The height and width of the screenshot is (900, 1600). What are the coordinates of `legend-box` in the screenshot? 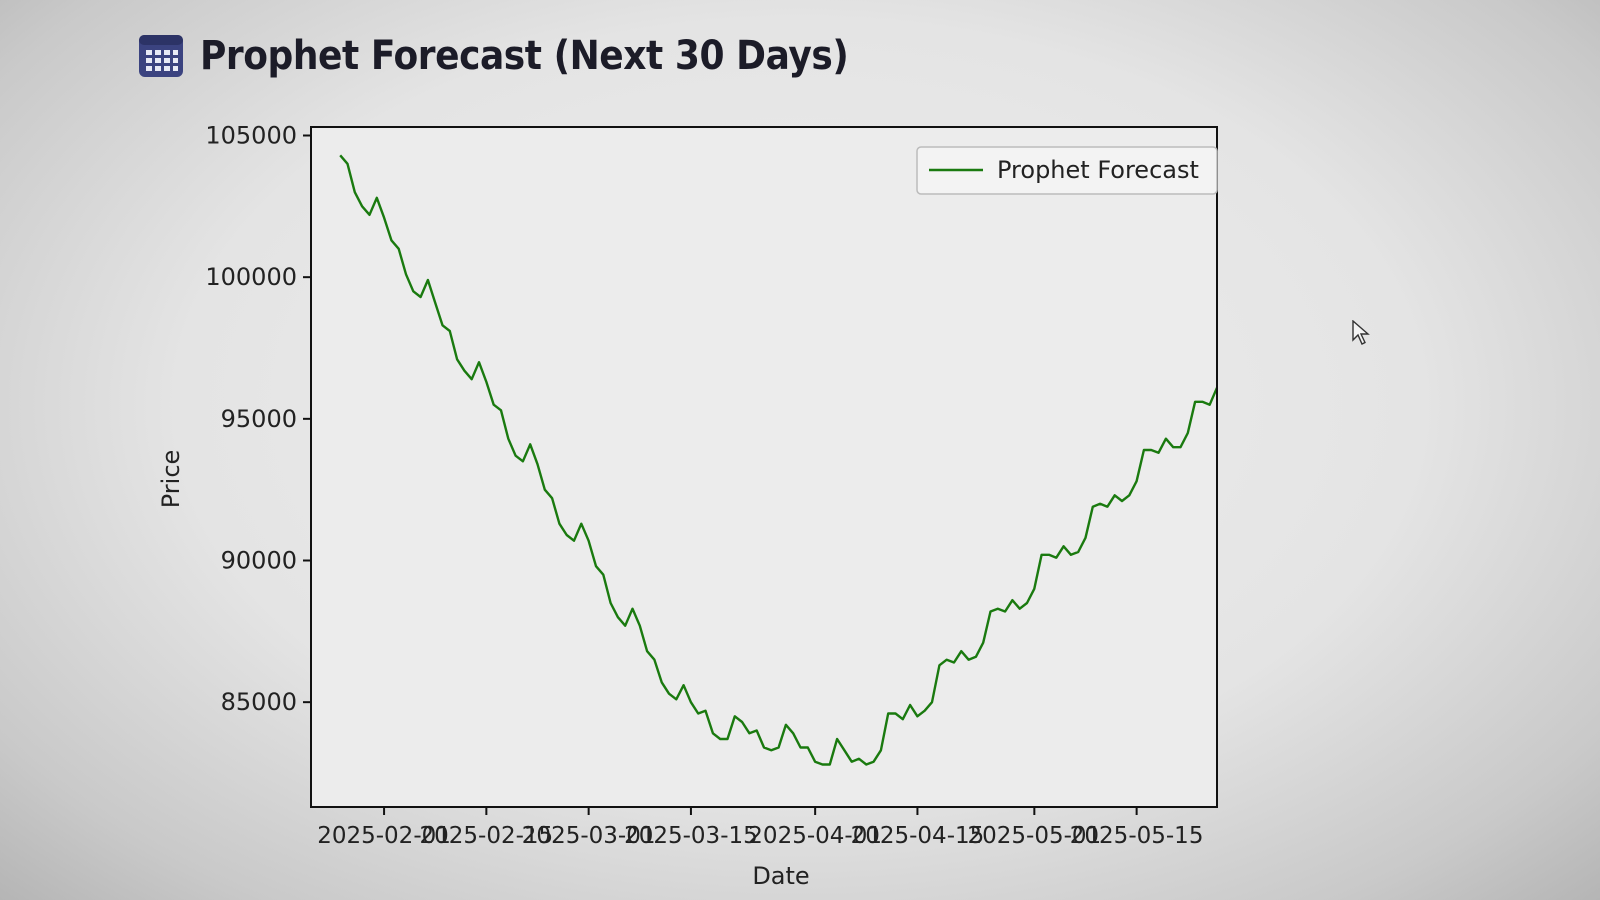 It's located at (1067, 170).